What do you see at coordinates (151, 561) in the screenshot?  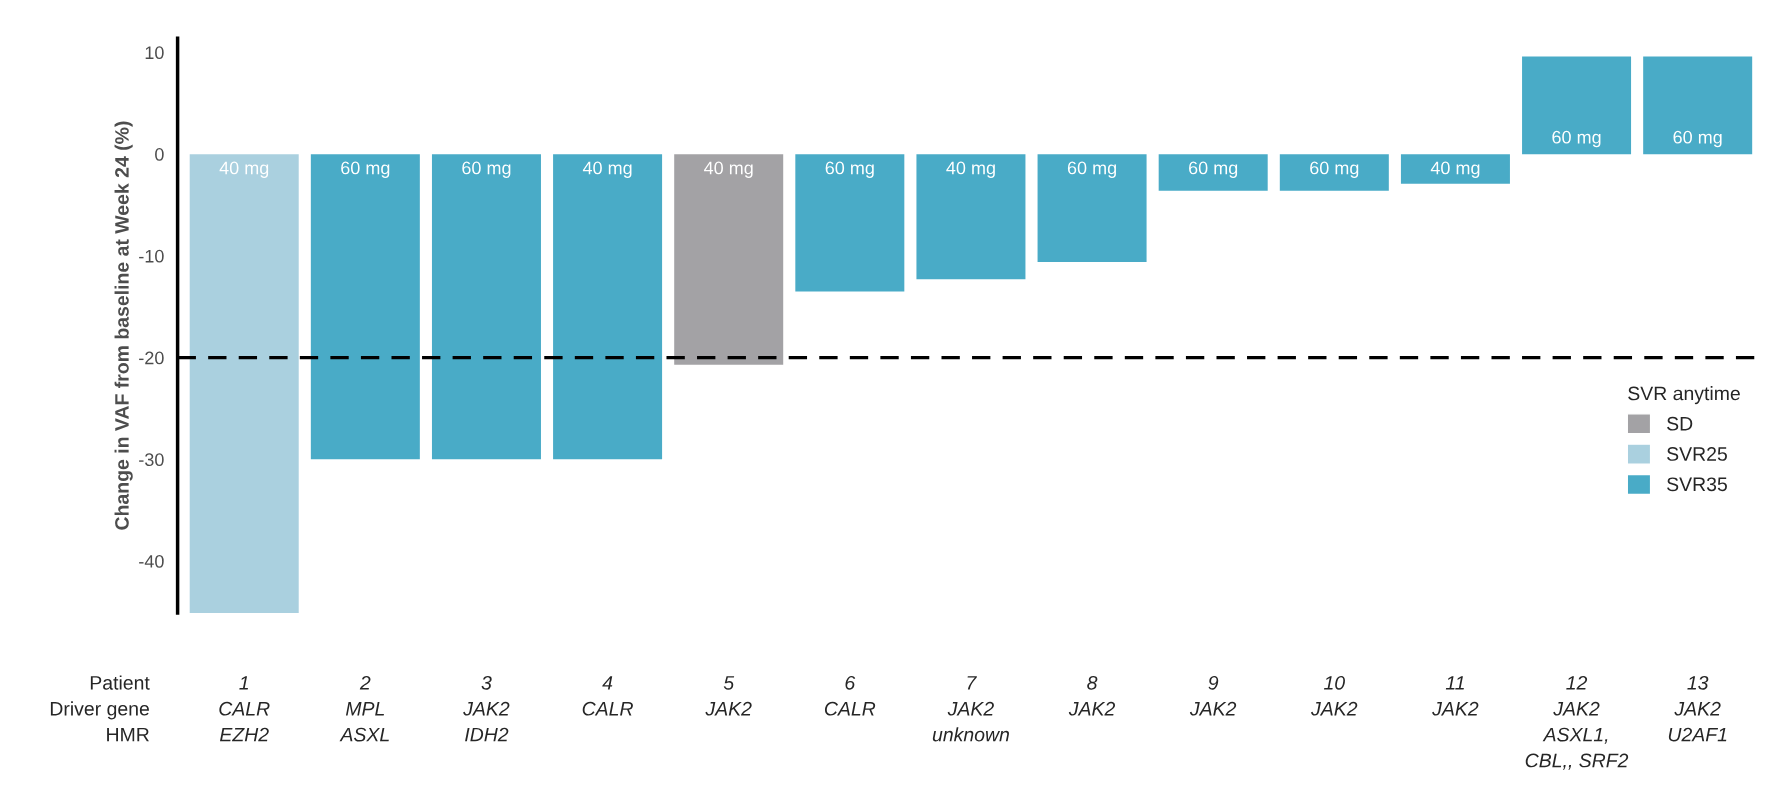 I see `y-tick-label: -40` at bounding box center [151, 561].